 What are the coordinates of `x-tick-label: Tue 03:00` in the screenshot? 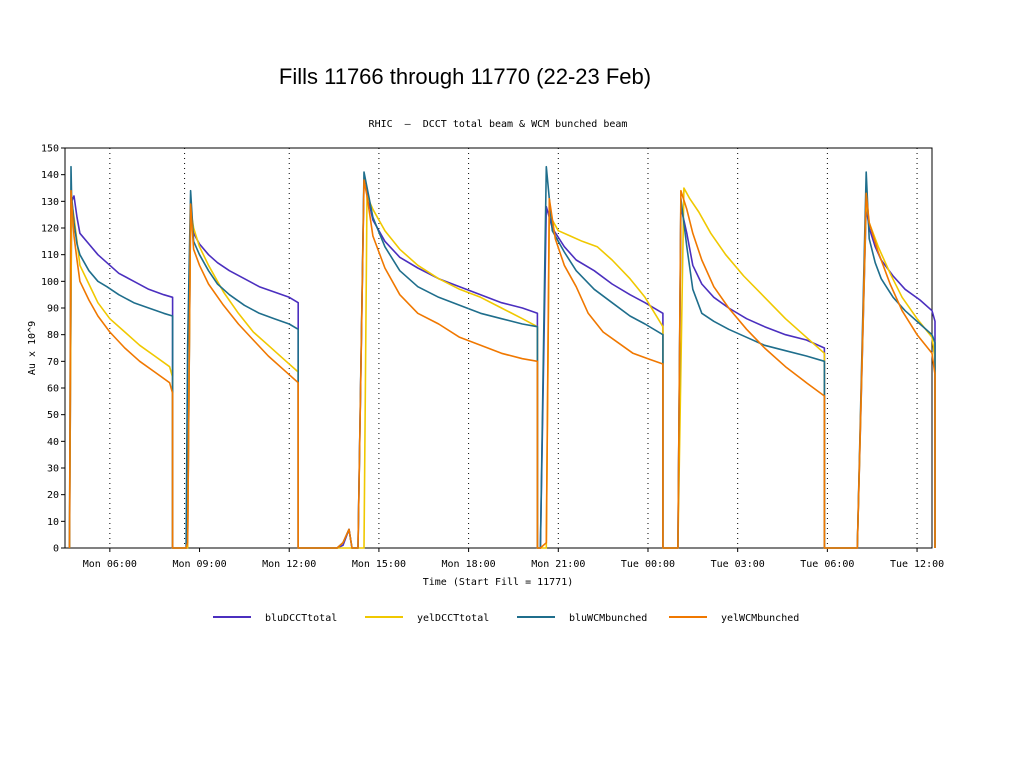 It's located at (738, 564).